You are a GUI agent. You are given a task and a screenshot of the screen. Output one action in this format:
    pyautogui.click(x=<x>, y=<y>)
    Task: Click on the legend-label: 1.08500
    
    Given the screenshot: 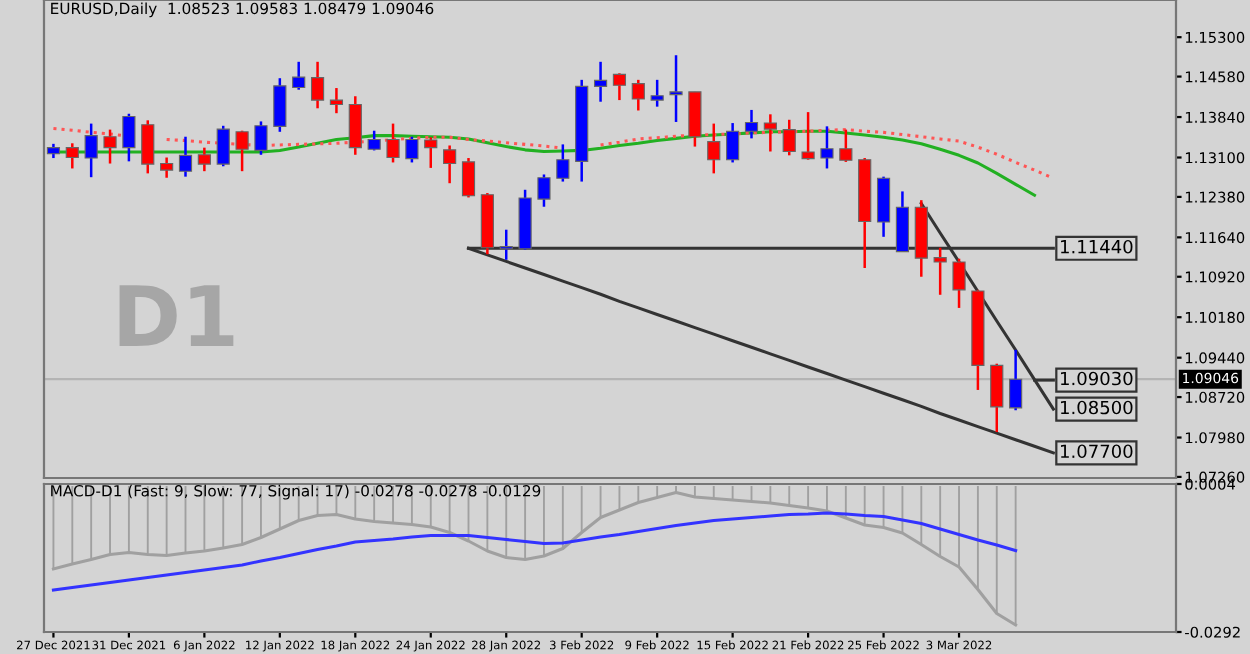 What is the action you would take?
    pyautogui.click(x=1097, y=407)
    